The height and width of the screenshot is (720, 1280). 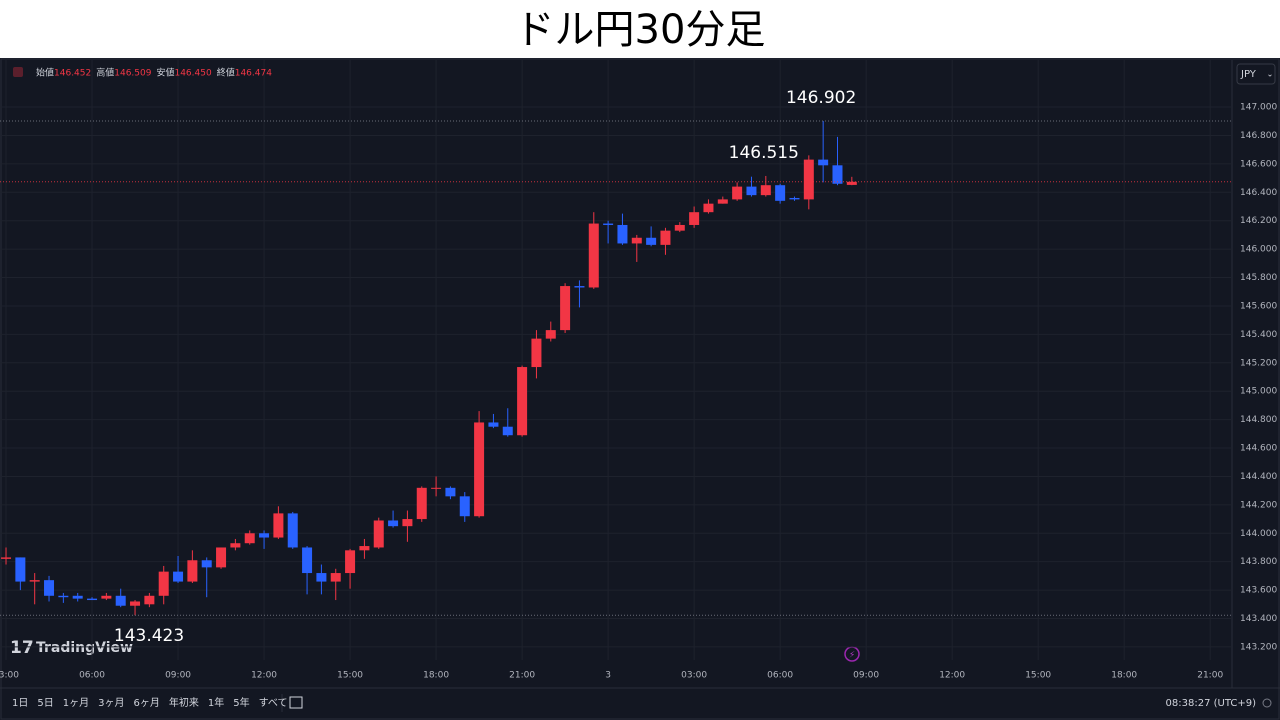 What do you see at coordinates (1248, 74) in the screenshot?
I see `currency-label: JPY` at bounding box center [1248, 74].